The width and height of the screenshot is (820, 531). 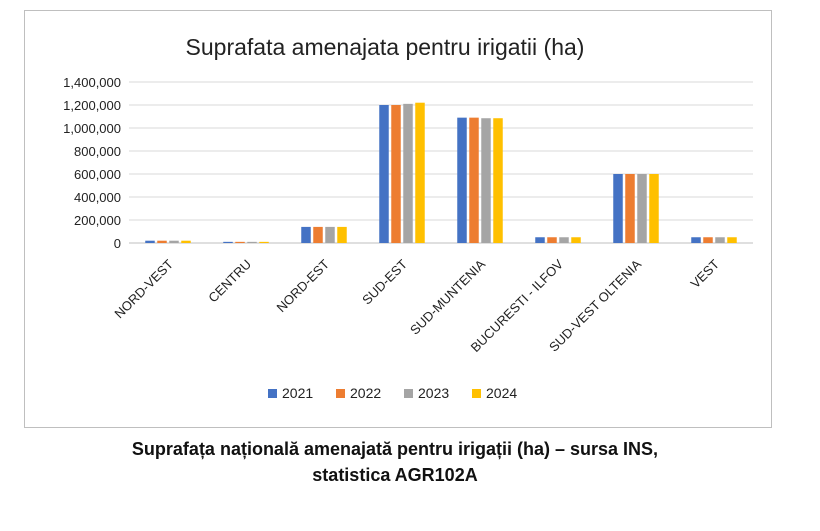 What do you see at coordinates (92, 105) in the screenshot?
I see `y-tick-label: 1,200,000` at bounding box center [92, 105].